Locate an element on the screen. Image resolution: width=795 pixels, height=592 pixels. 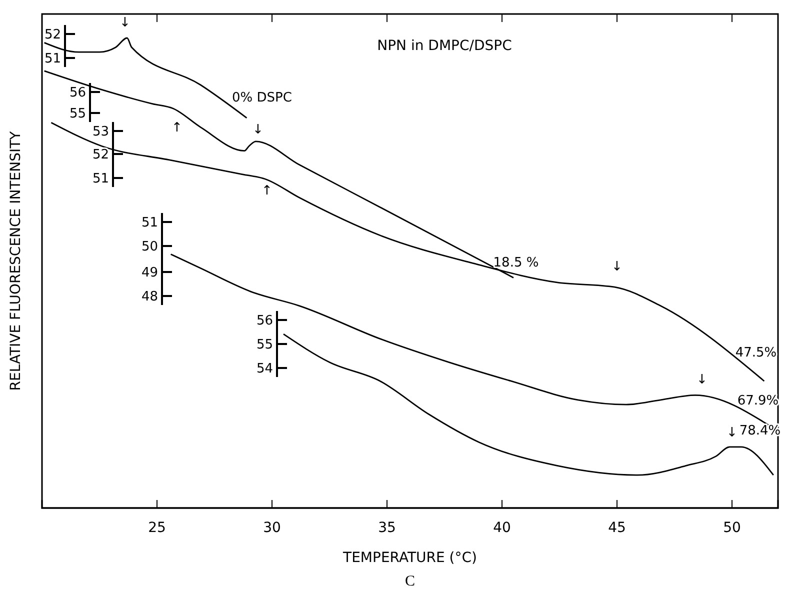
chart-title: NPN in DMPC/DSPC is located at coordinates (444, 46).